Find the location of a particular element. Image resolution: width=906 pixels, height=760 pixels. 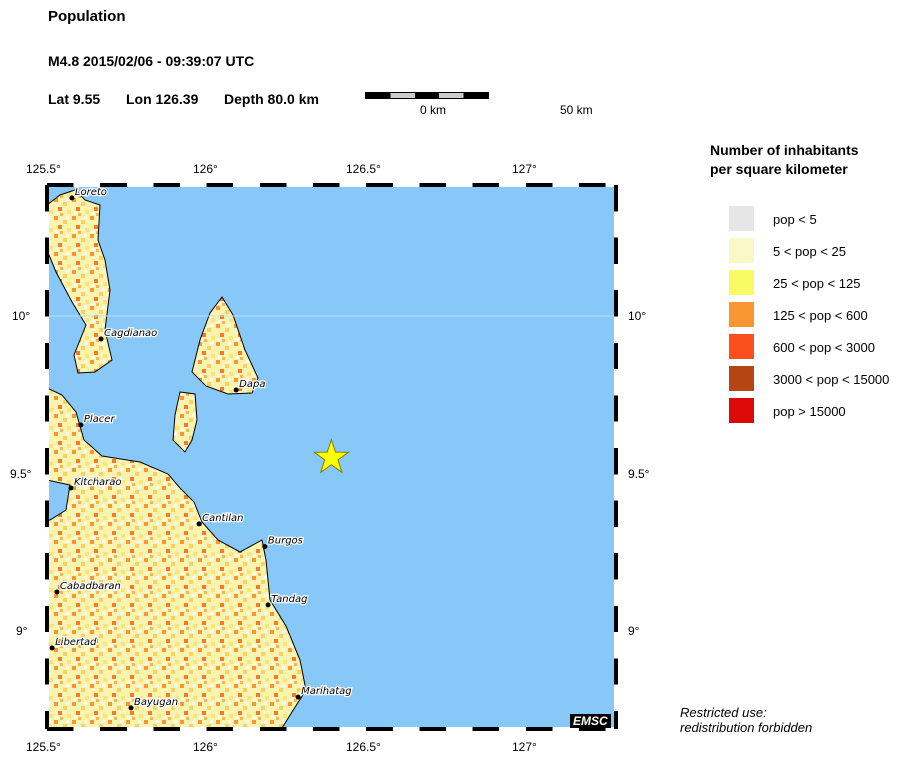

city-marker: Loreto is located at coordinates (88, 193).